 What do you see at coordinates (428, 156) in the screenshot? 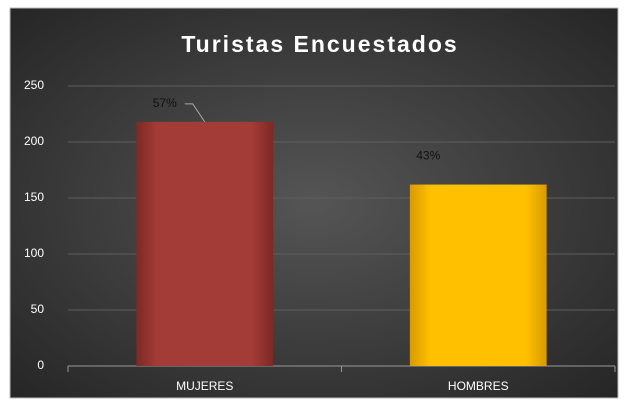
I see `data-label: 43%` at bounding box center [428, 156].